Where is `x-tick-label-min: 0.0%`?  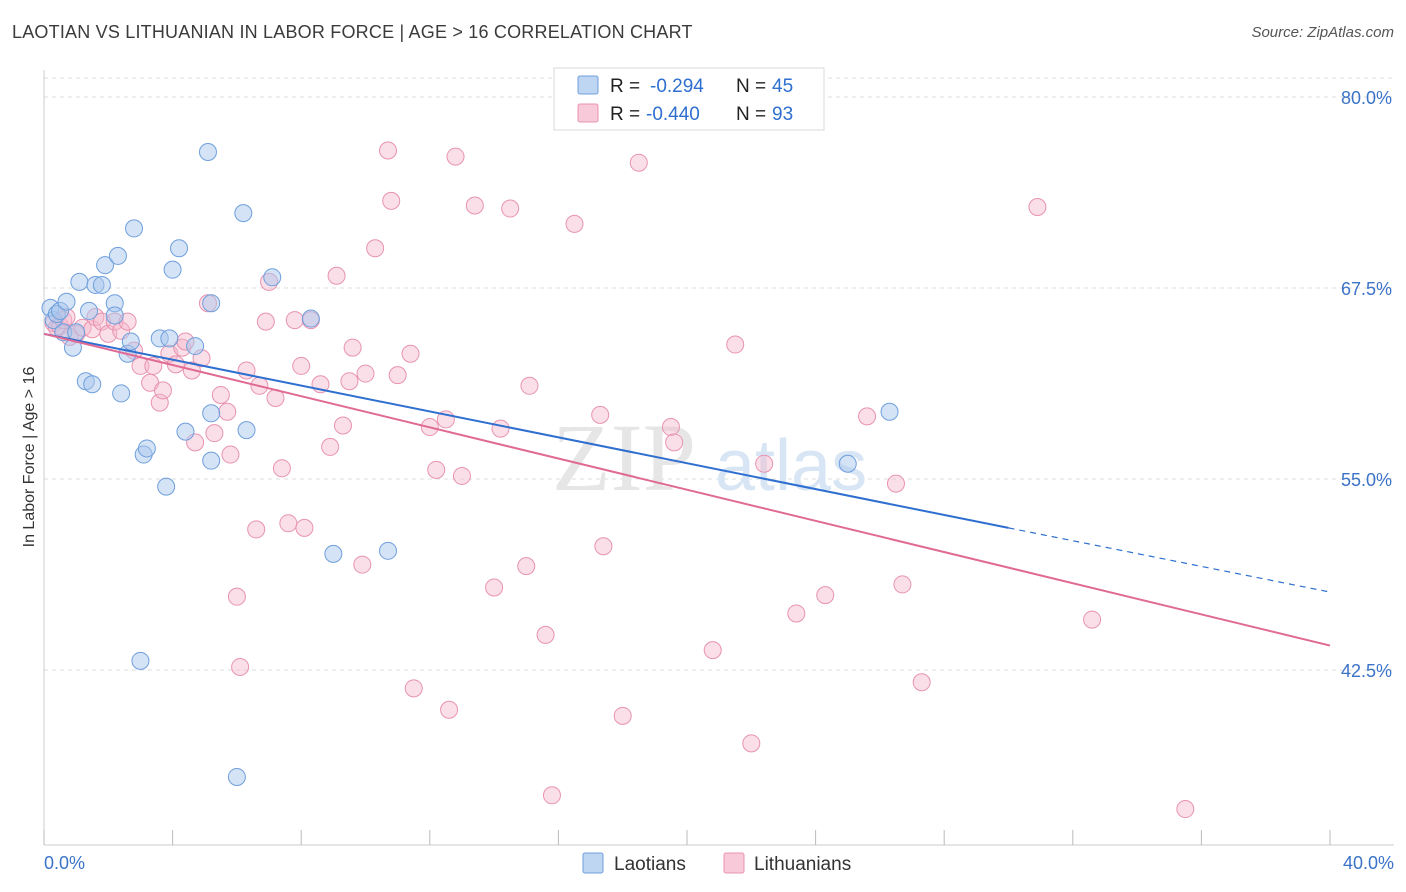 x-tick-label-min: 0.0% is located at coordinates (64, 863).